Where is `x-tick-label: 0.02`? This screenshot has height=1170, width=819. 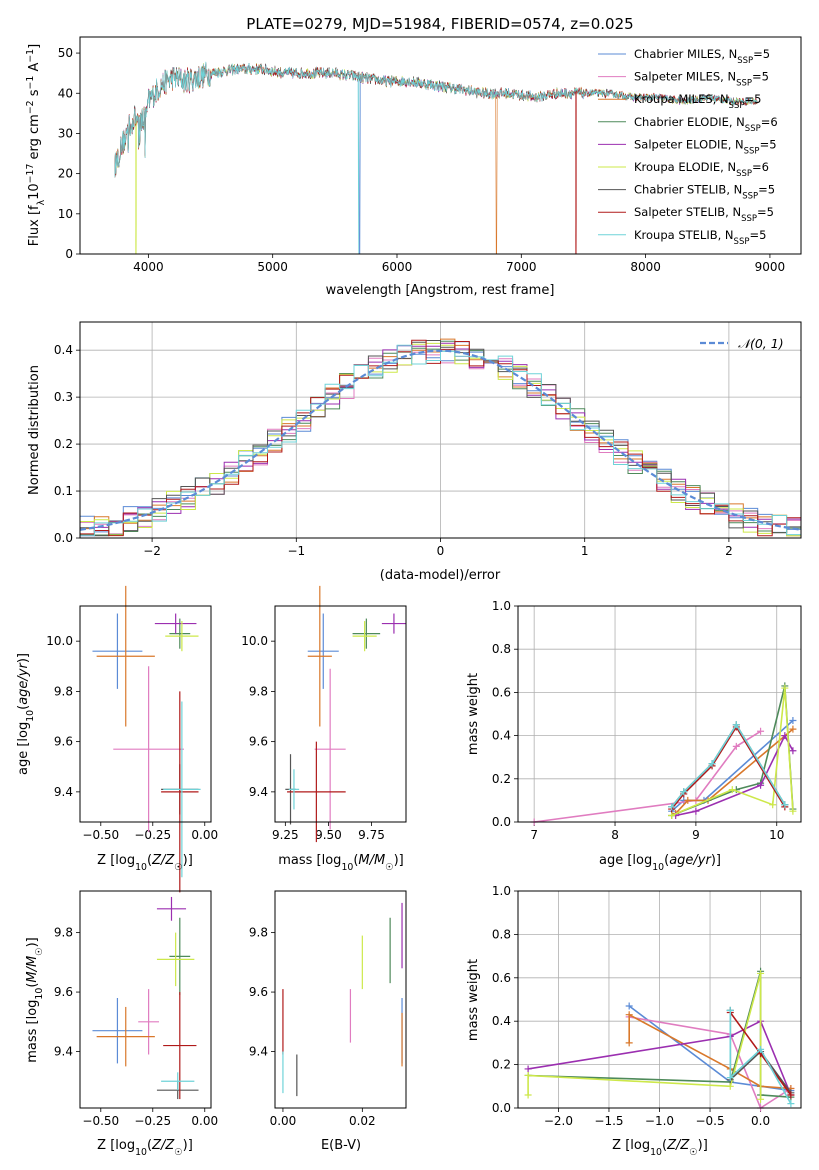 x-tick-label: 0.02 is located at coordinates (362, 1121).